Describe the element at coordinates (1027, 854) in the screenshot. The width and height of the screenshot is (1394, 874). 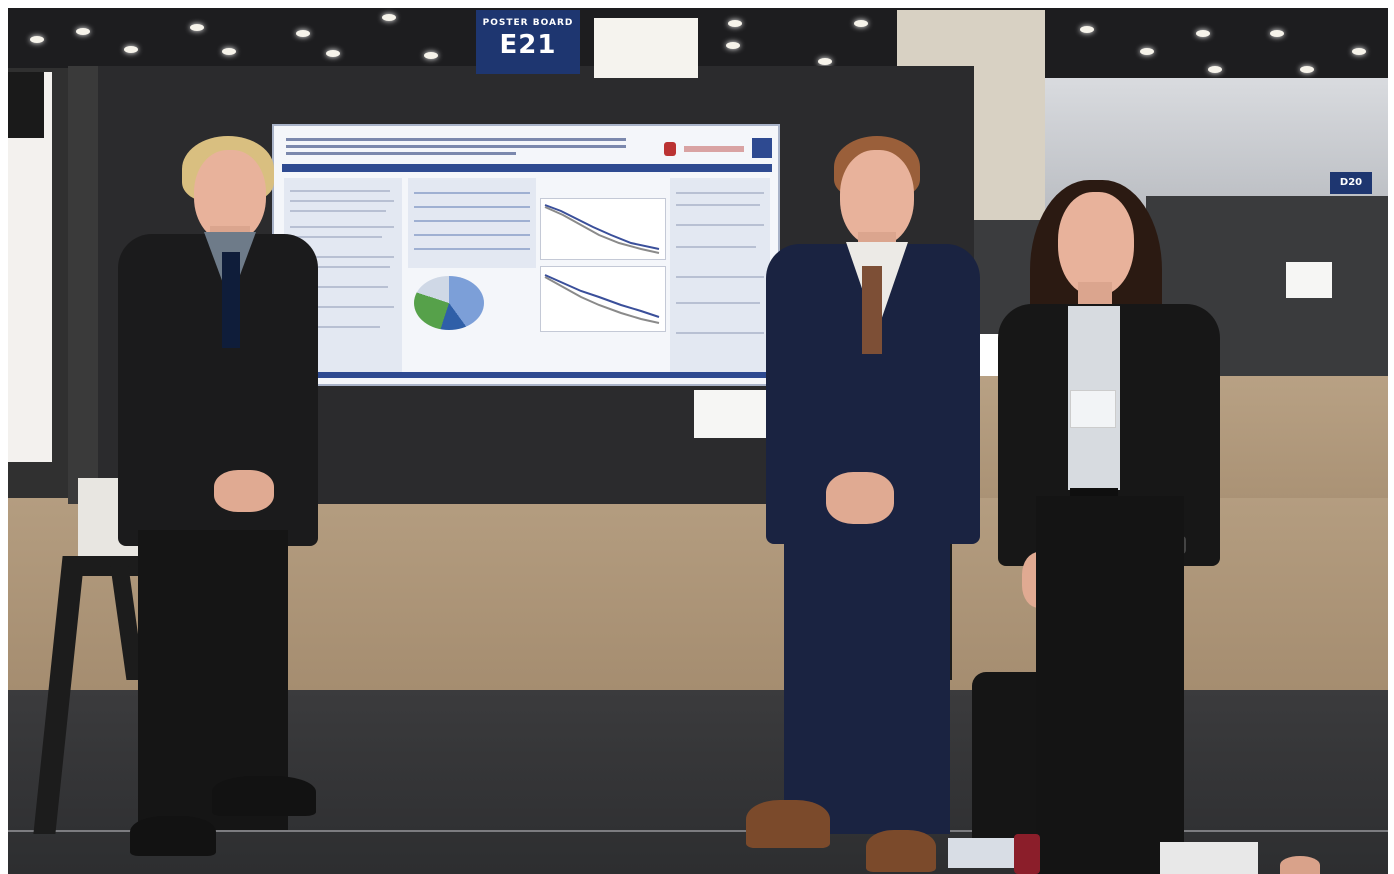
I see `drink-can` at that location.